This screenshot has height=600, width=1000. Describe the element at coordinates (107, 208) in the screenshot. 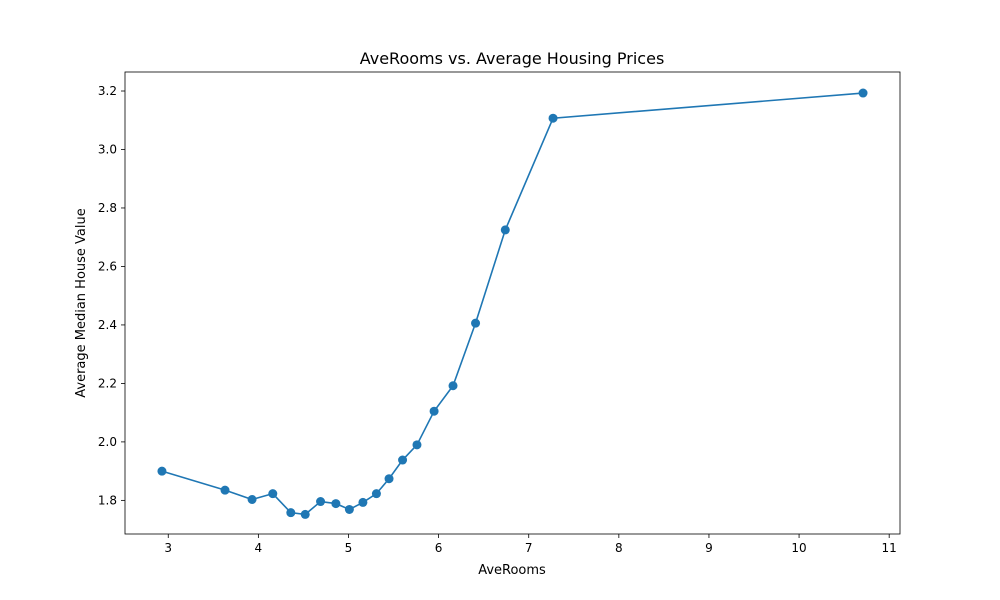

I see `y-tick-label-2.8: 2.8` at that location.